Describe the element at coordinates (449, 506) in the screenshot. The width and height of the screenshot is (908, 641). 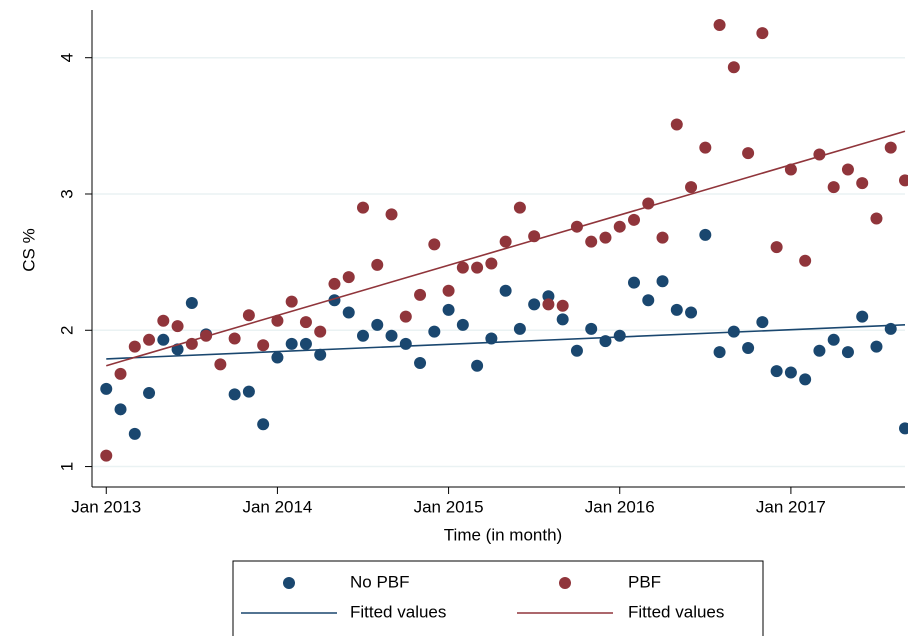
I see `x-tick-label: Jan 2015` at that location.